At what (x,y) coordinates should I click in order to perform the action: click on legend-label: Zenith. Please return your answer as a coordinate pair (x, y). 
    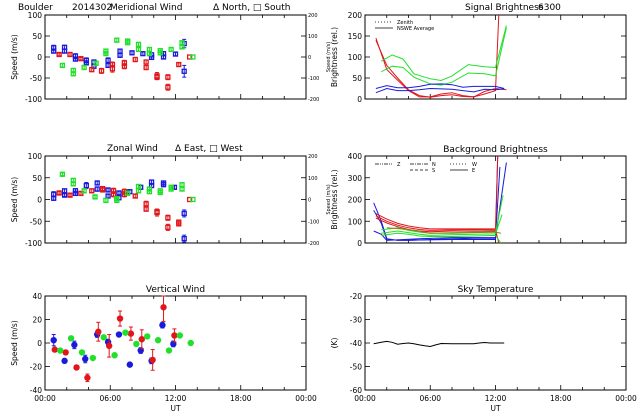
    Looking at the image, I should click on (405, 23).